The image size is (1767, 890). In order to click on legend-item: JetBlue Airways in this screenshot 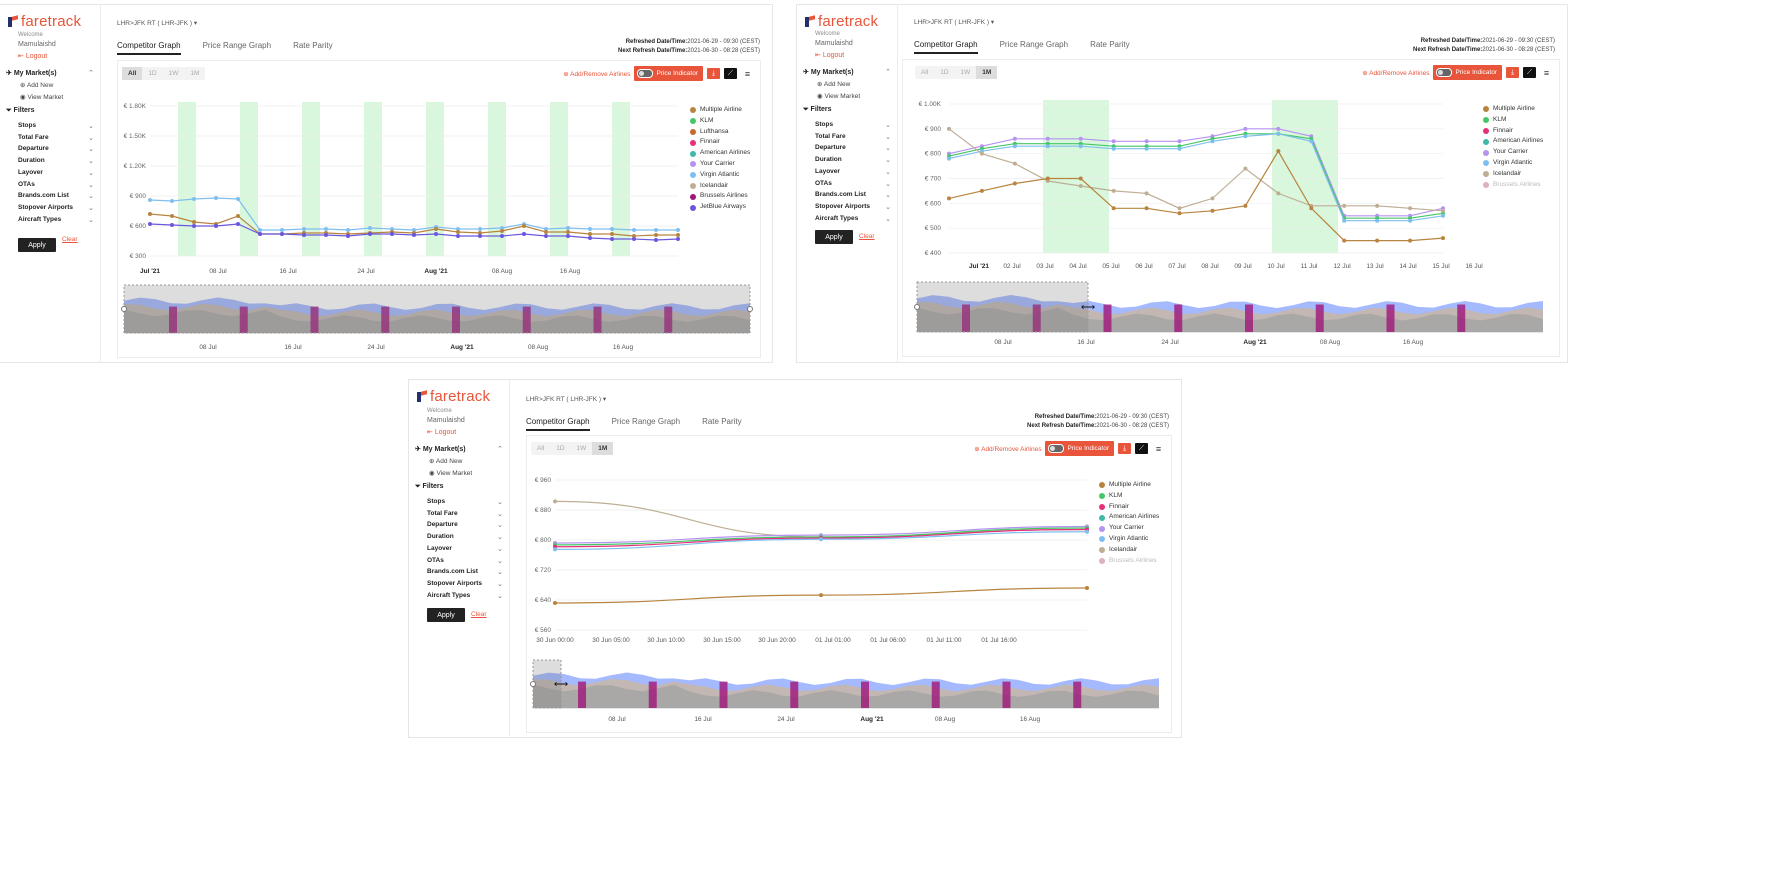, I will do `click(720, 207)`.